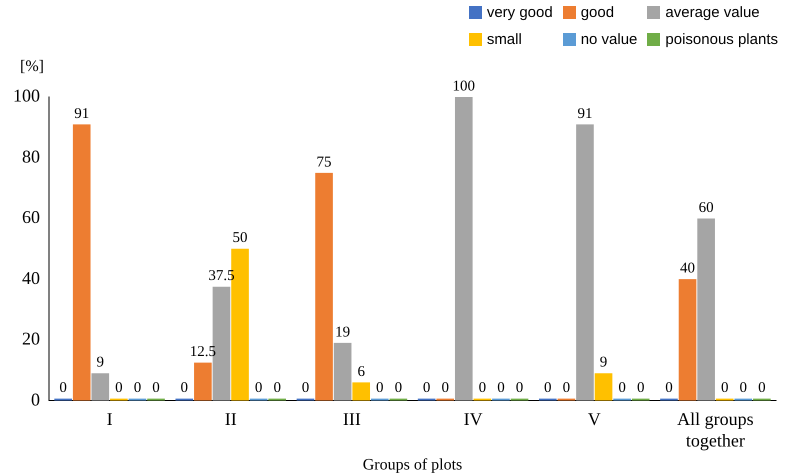 This screenshot has width=796, height=475. Describe the element at coordinates (32, 67) in the screenshot. I see `y-axis-title: [%]` at that location.